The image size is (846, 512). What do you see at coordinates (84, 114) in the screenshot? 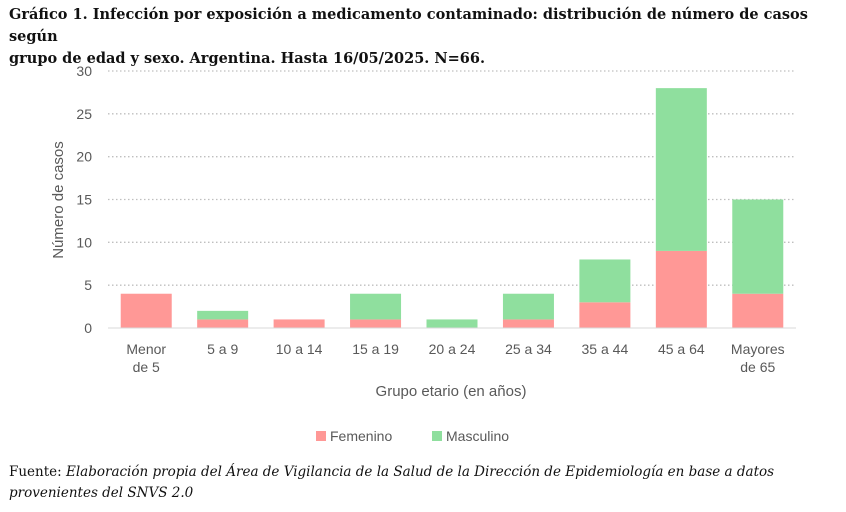
I see `y-tick-label: 25` at bounding box center [84, 114].